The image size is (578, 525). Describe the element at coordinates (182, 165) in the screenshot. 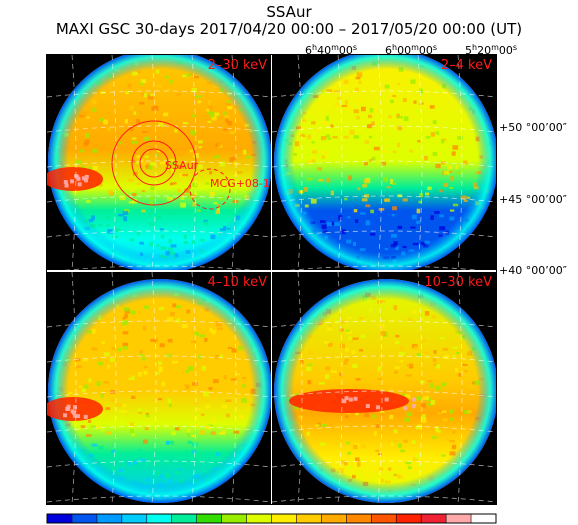

I see `source-label-ssaur: SSAur` at that location.